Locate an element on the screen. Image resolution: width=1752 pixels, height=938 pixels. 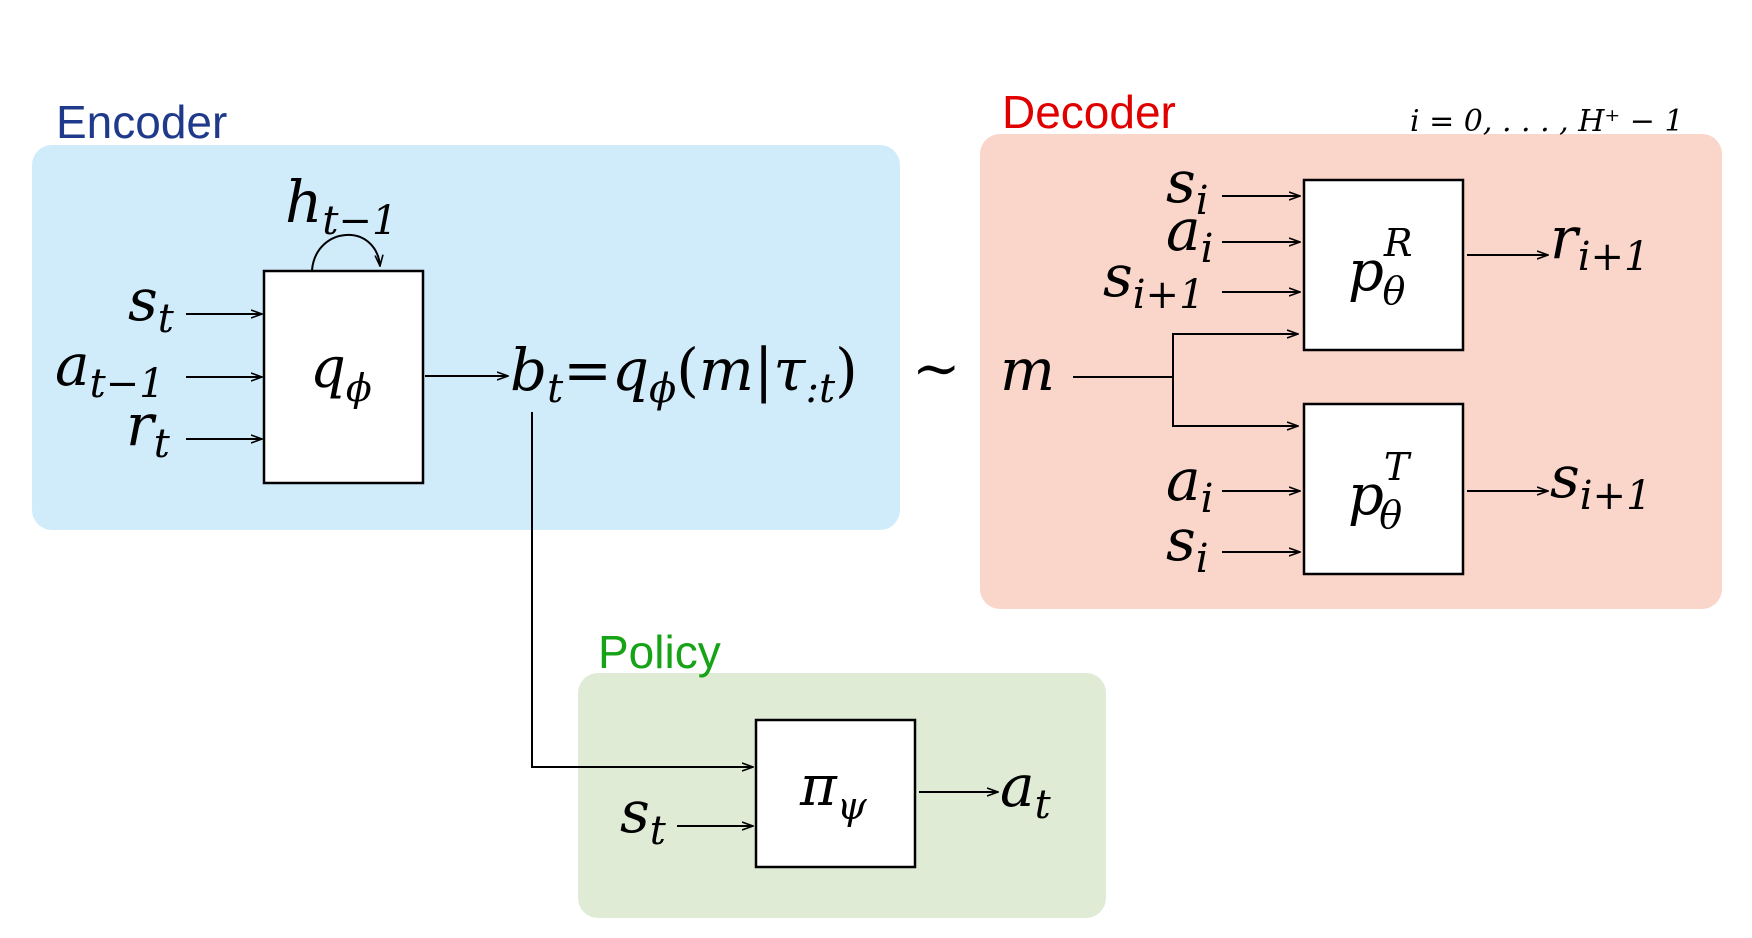
policy-title: Policy is located at coordinates (659, 652).